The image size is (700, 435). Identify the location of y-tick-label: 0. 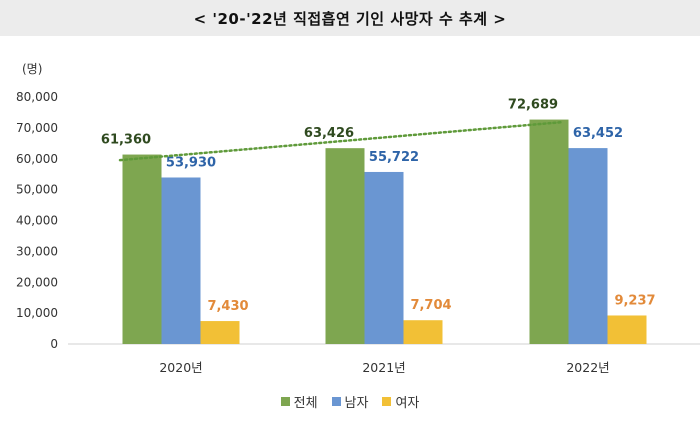
(54, 344).